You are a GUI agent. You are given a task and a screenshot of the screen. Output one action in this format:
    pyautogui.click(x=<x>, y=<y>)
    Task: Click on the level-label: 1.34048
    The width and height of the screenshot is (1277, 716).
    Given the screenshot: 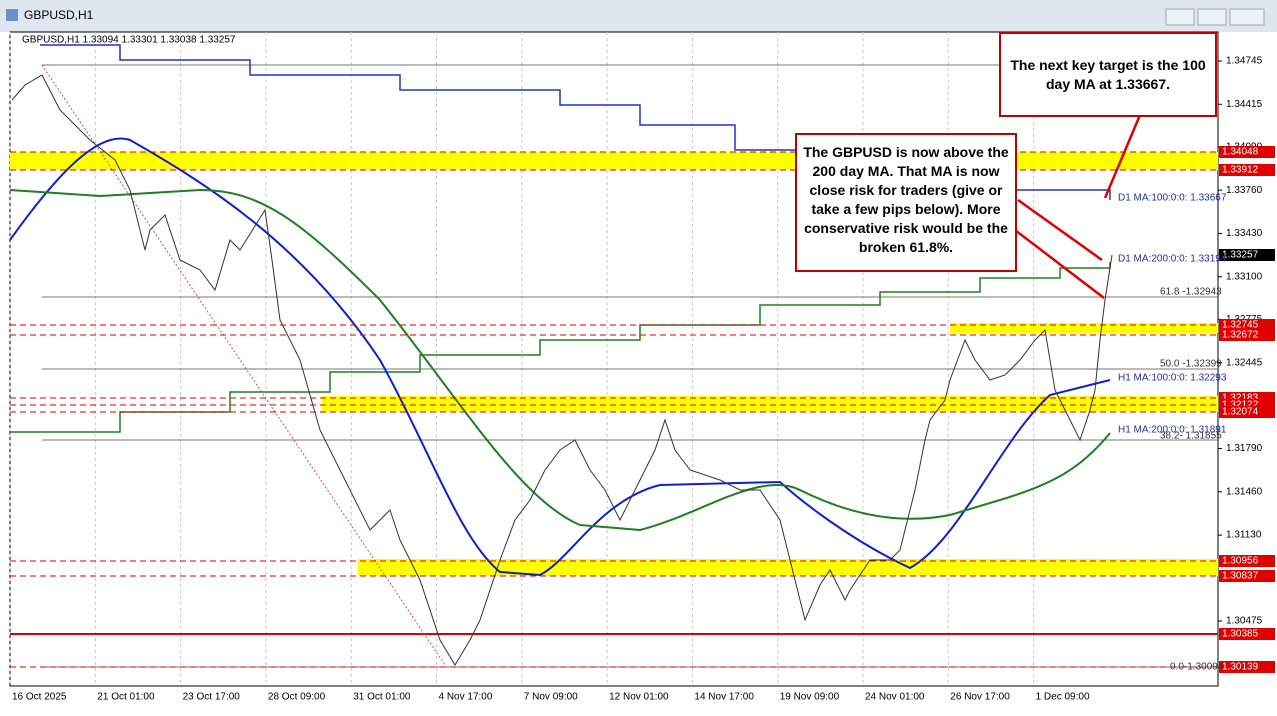 What is the action you would take?
    pyautogui.click(x=1240, y=152)
    